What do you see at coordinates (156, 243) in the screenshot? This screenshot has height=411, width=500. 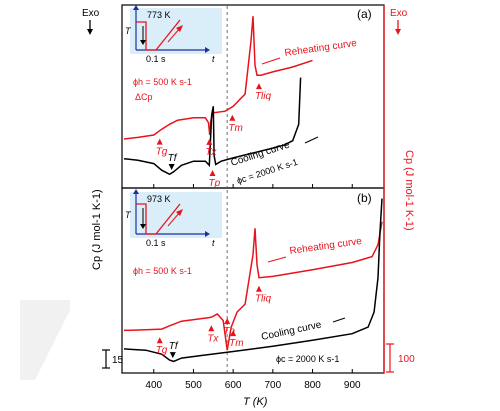 I see `inset-b-time: 0.1 s` at bounding box center [156, 243].